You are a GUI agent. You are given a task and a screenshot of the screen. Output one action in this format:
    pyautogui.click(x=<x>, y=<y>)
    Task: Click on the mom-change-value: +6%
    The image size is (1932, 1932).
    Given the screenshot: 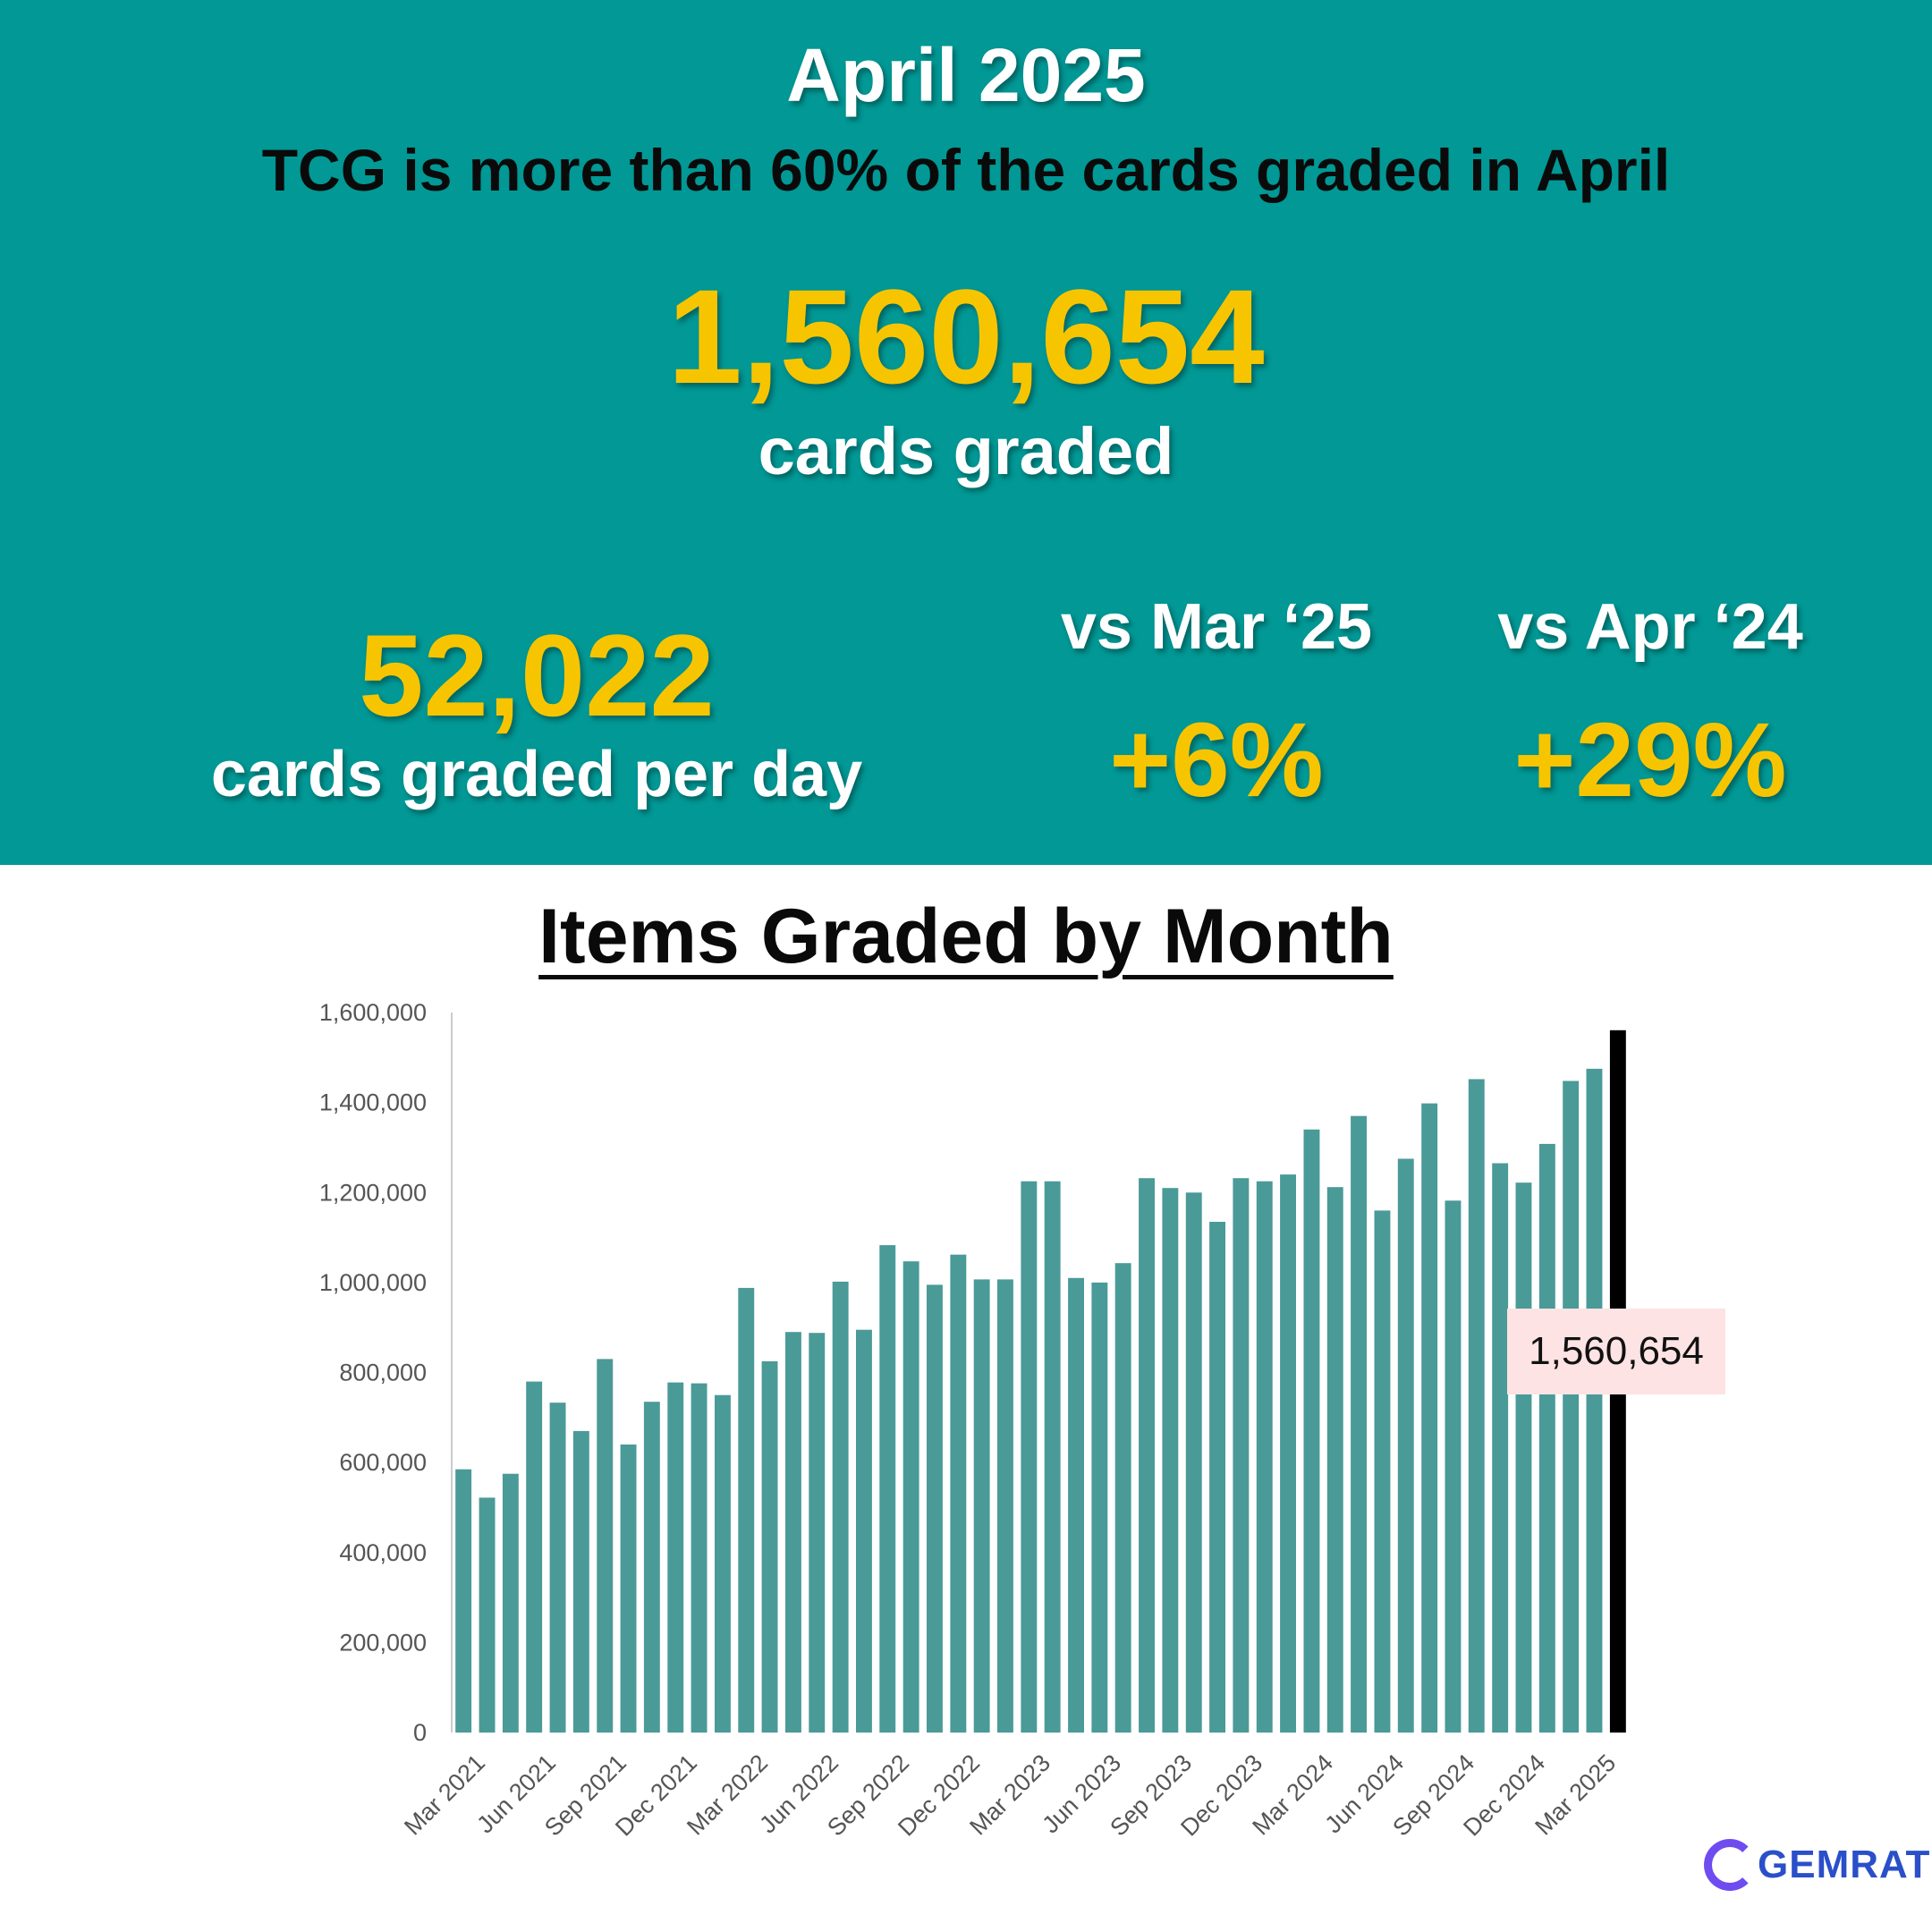 What is the action you would take?
    pyautogui.click(x=1216, y=760)
    